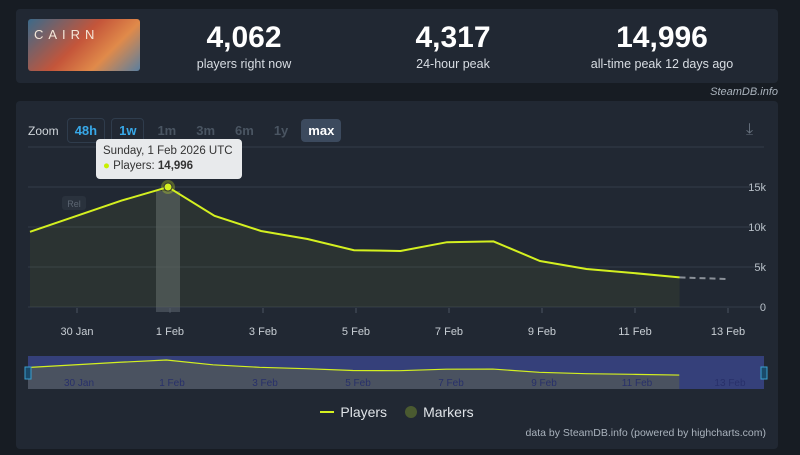 This screenshot has width=800, height=455. Describe the element at coordinates (265, 383) in the screenshot. I see `navigator-tick-label: 3 Feb` at that location.